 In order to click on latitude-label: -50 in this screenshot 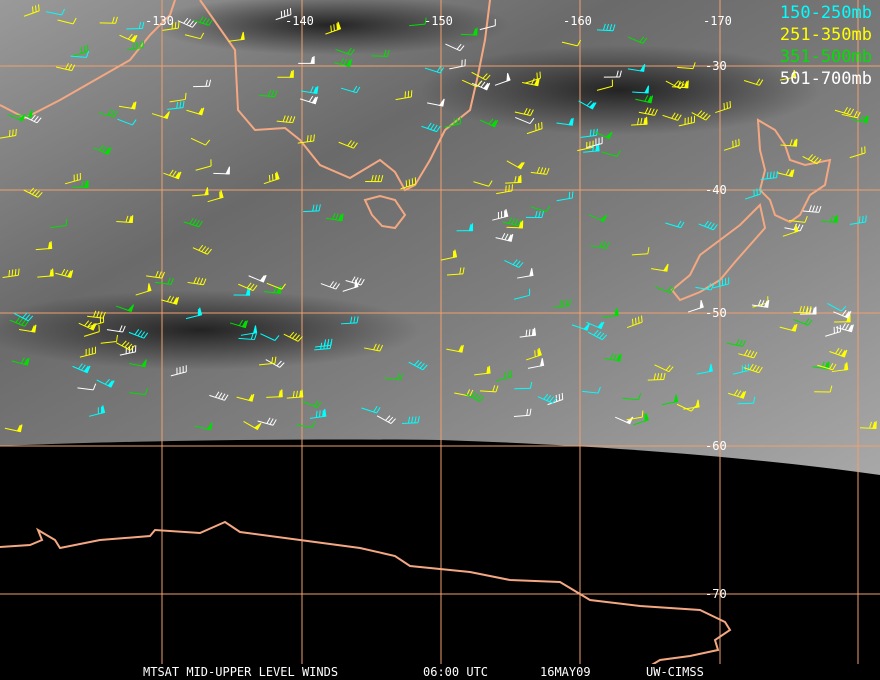, I will do `click(716, 313)`.